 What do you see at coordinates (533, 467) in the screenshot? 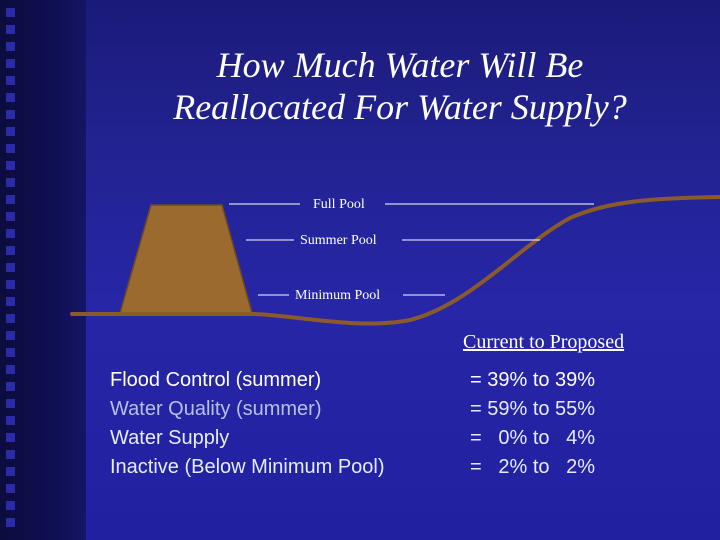
I see `allocation-value-inactive: = 2% to 2%` at bounding box center [533, 467].